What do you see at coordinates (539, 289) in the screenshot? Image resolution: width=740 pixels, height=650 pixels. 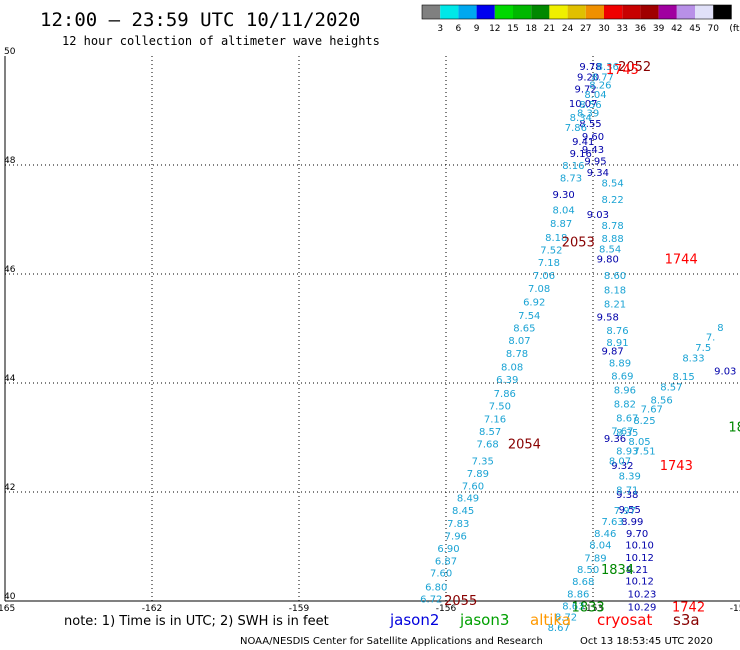 I see `wave-height-label-s3a: 7.08` at bounding box center [539, 289].